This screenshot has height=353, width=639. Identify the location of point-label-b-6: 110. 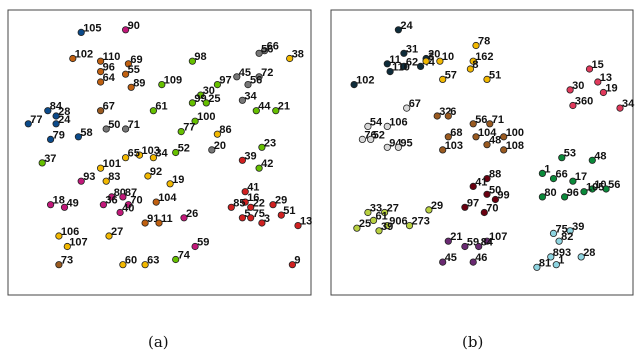
(401, 68).